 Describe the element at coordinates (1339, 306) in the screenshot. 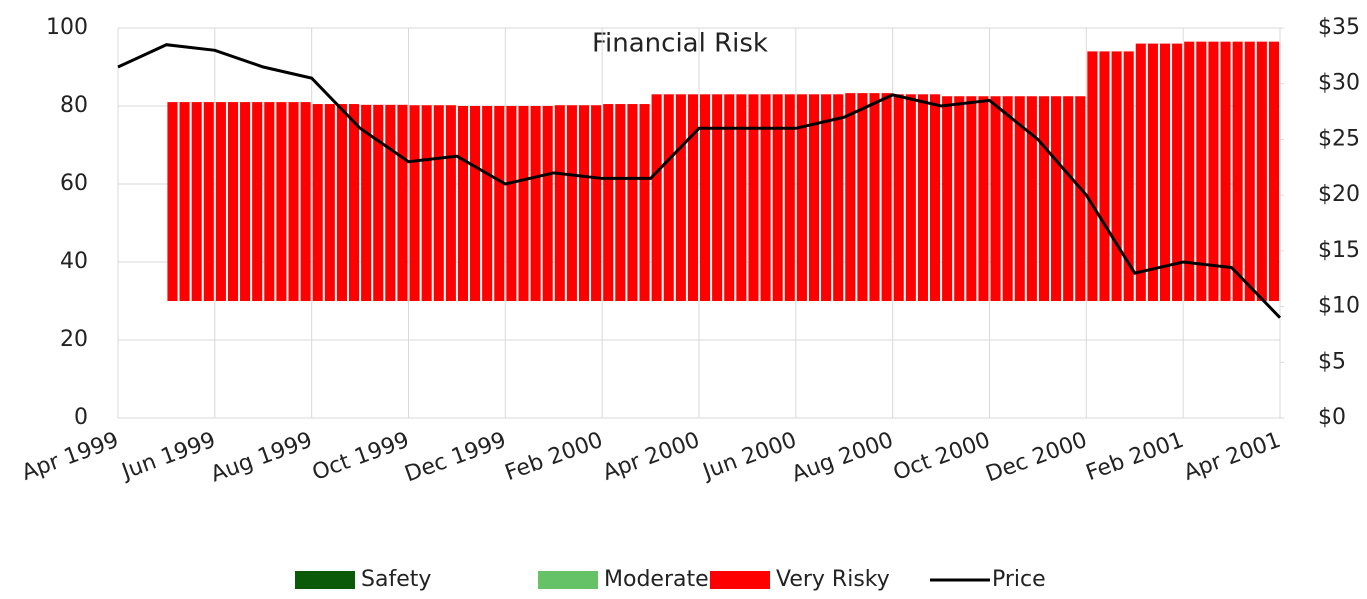

I see `y2-tick-label: $10` at that location.